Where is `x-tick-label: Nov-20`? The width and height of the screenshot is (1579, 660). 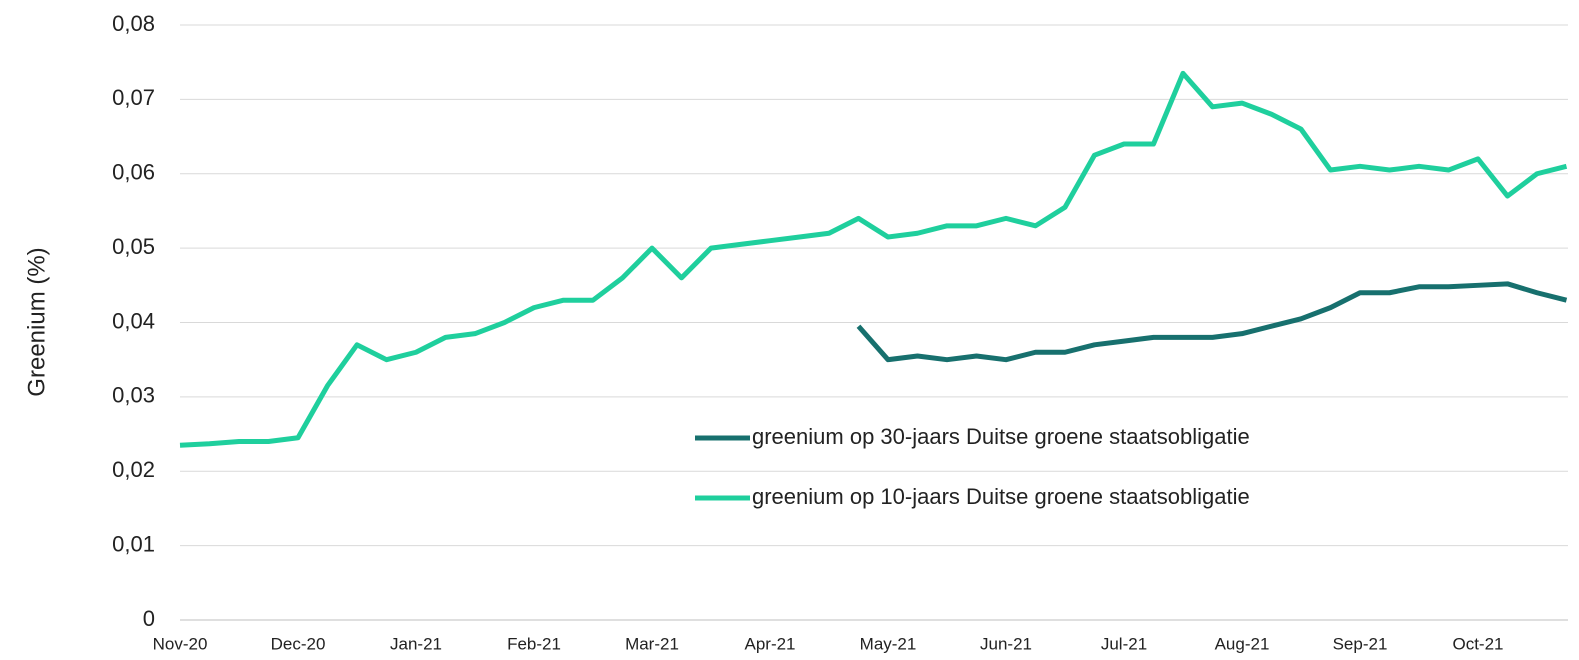 x-tick-label: Nov-20 is located at coordinates (180, 643).